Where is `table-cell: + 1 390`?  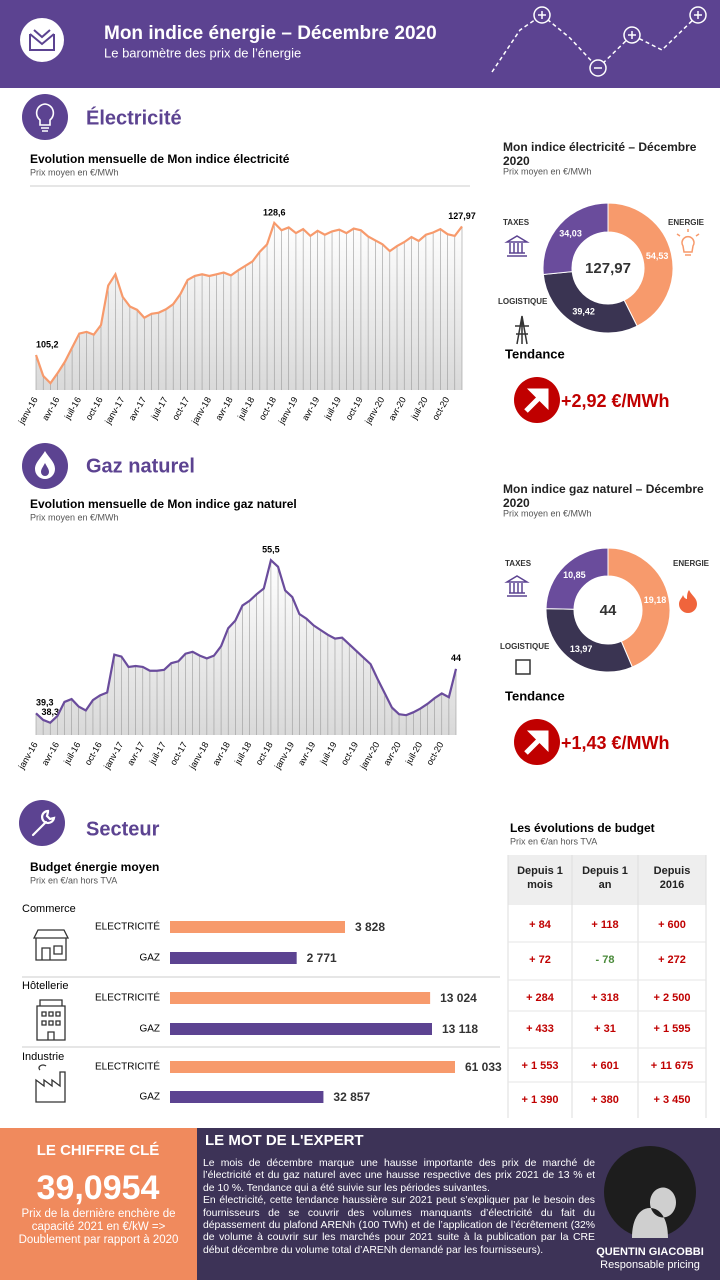
table-cell: + 1 390 is located at coordinates (539, 1100).